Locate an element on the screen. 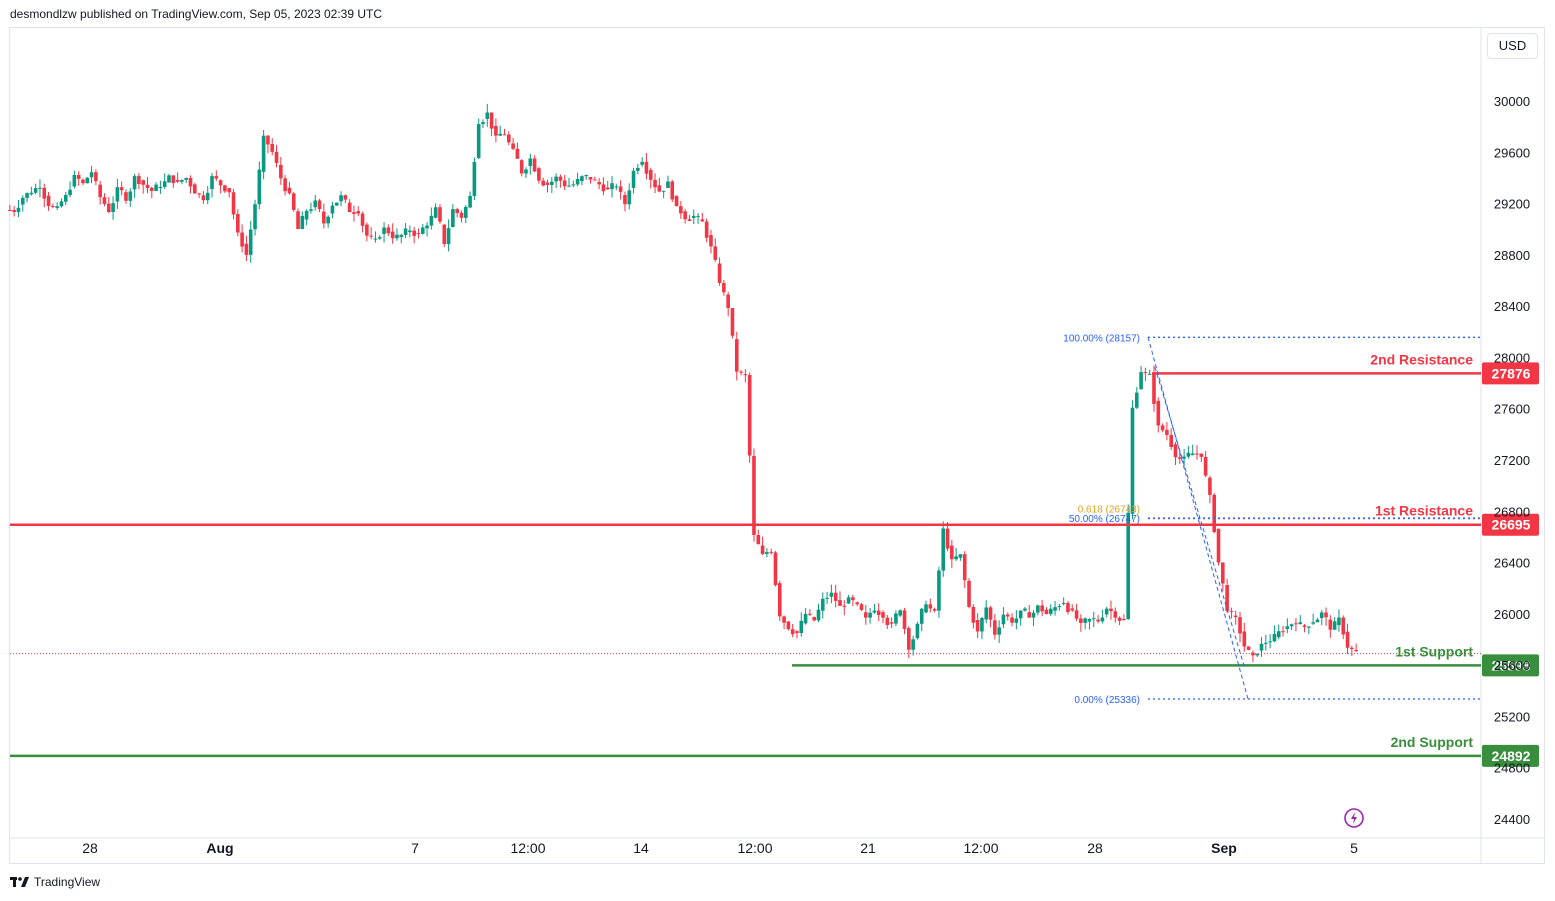 The width and height of the screenshot is (1555, 901). fib-level-label: 0.618 (26743) is located at coordinates (1109, 510).